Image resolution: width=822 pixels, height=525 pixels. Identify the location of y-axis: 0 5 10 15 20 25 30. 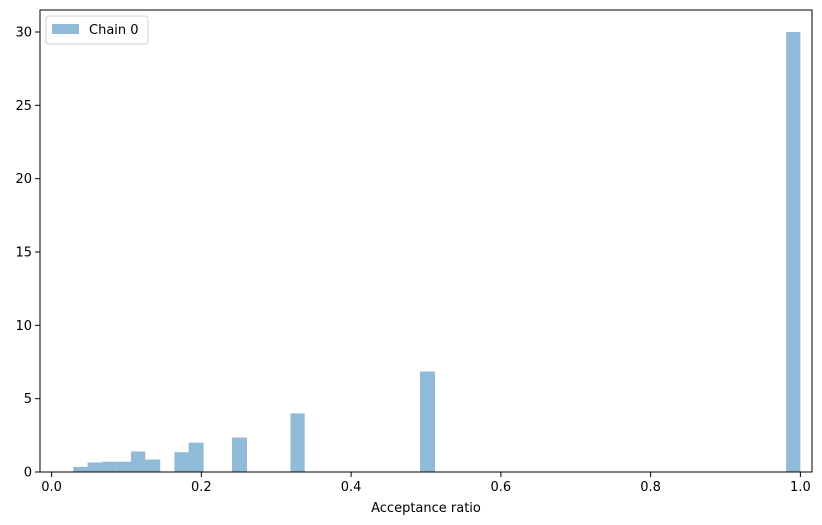
(27, 253).